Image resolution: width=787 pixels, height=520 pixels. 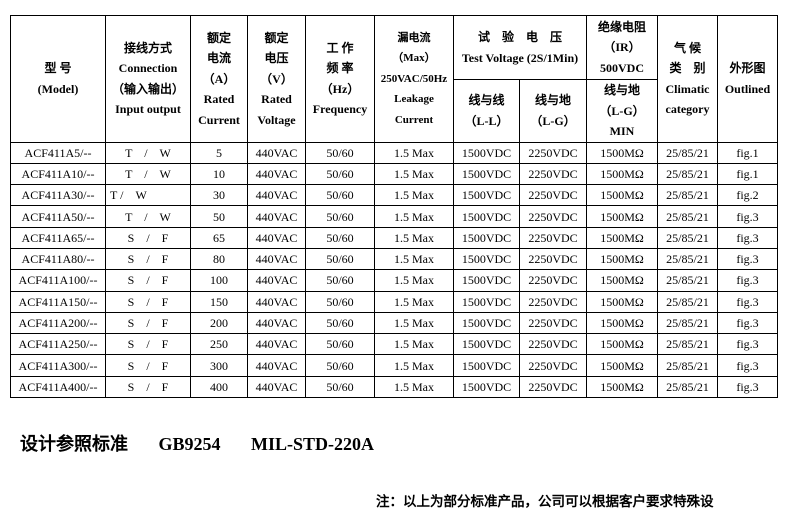 What do you see at coordinates (148, 237) in the screenshot?
I see `cell-connection: S / F` at bounding box center [148, 237].